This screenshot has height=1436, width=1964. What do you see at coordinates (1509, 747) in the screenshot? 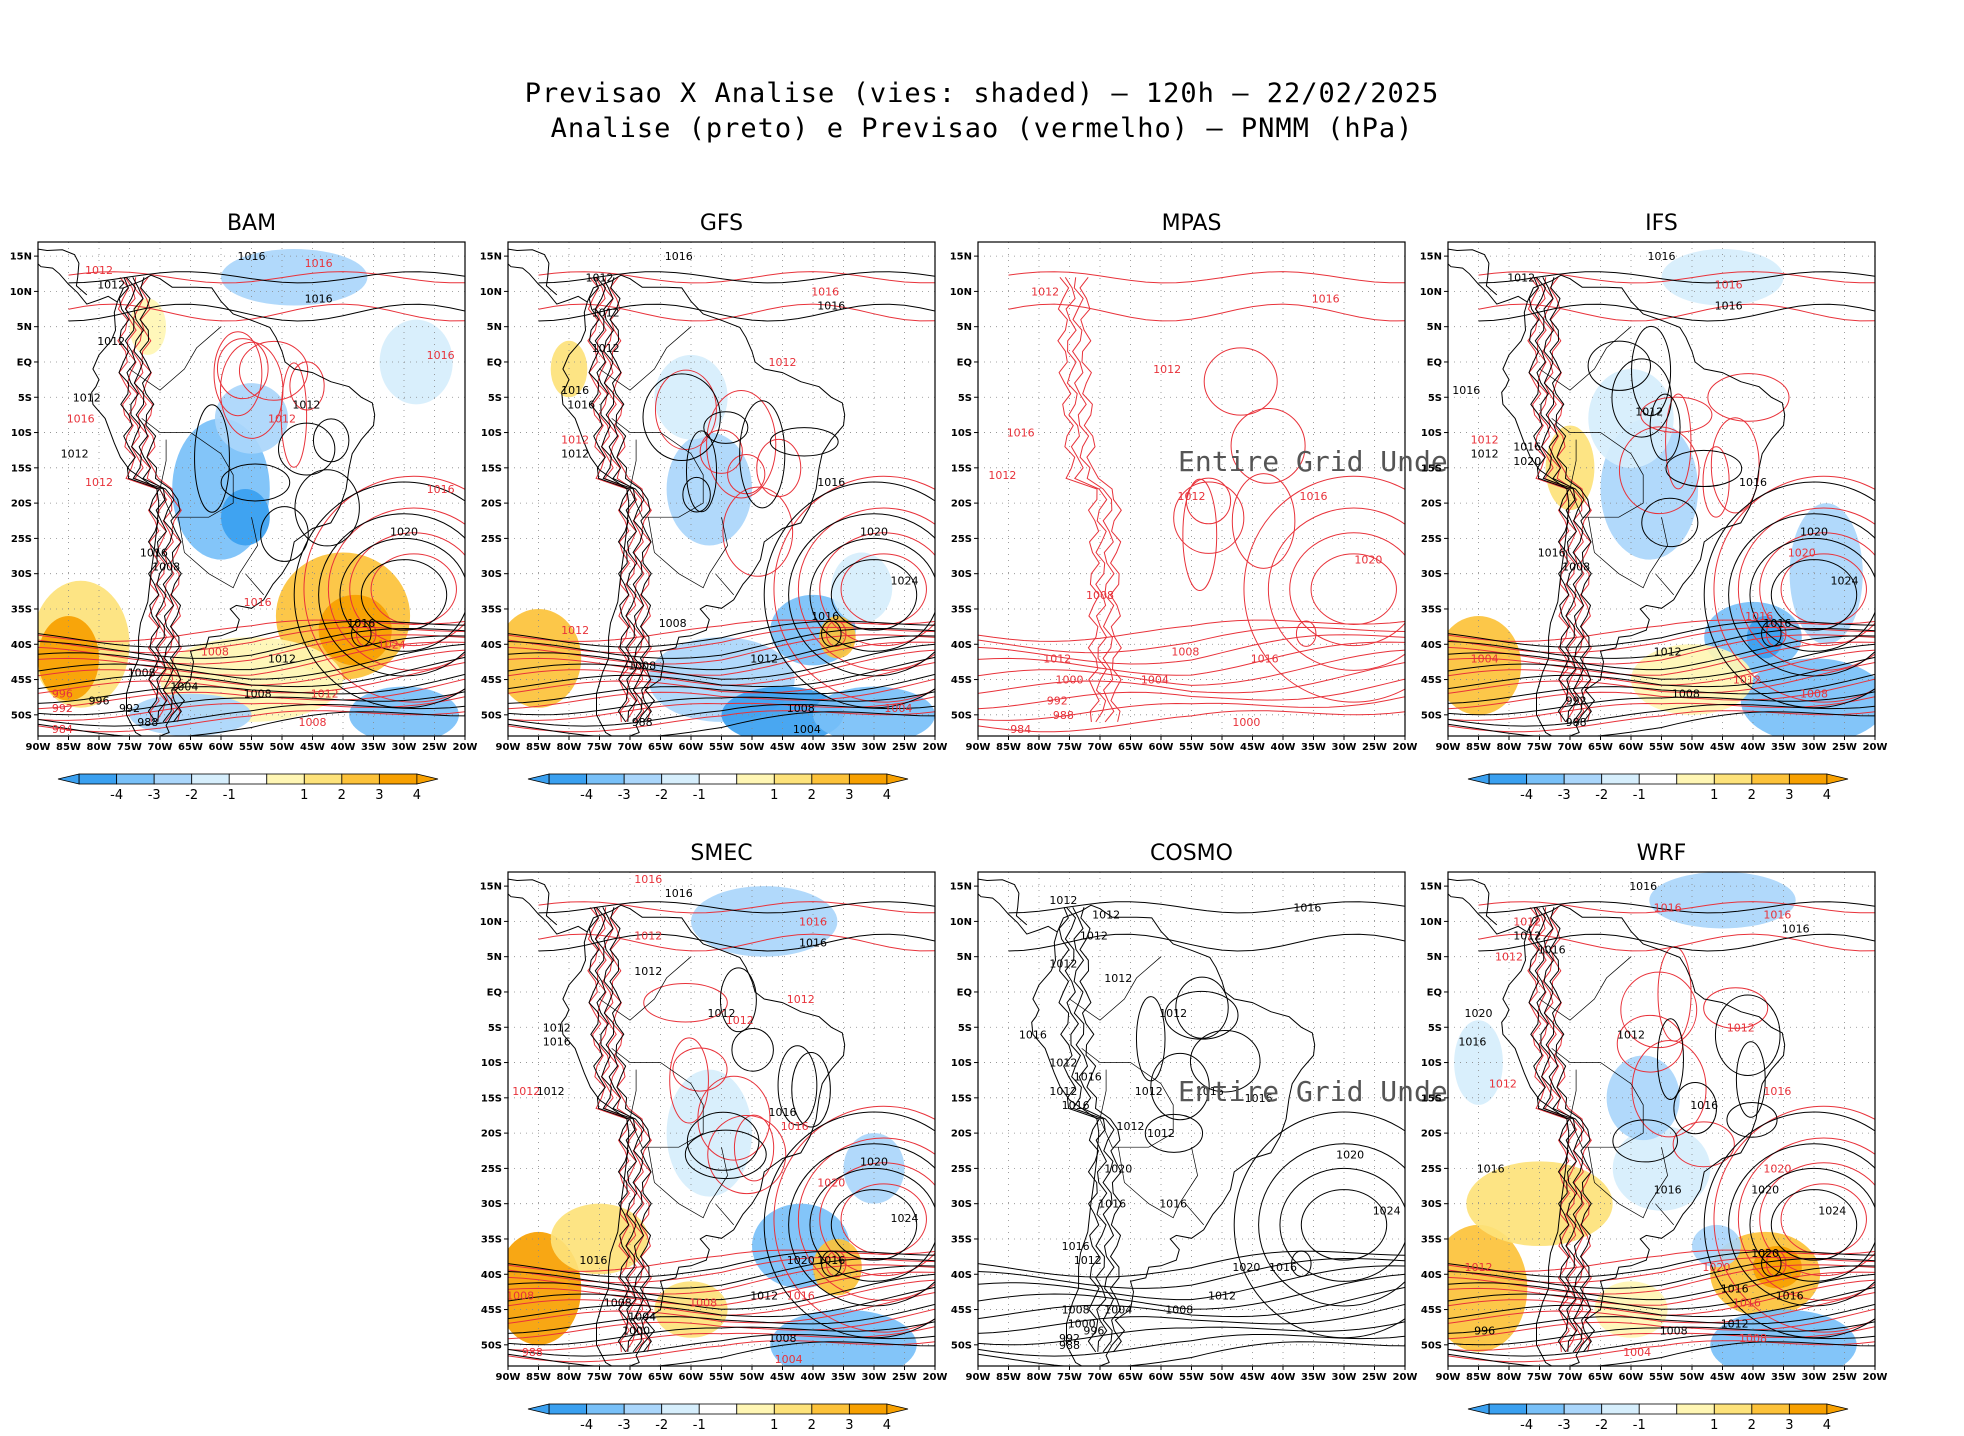
I see `x-tick-label: 80W` at bounding box center [1509, 747].